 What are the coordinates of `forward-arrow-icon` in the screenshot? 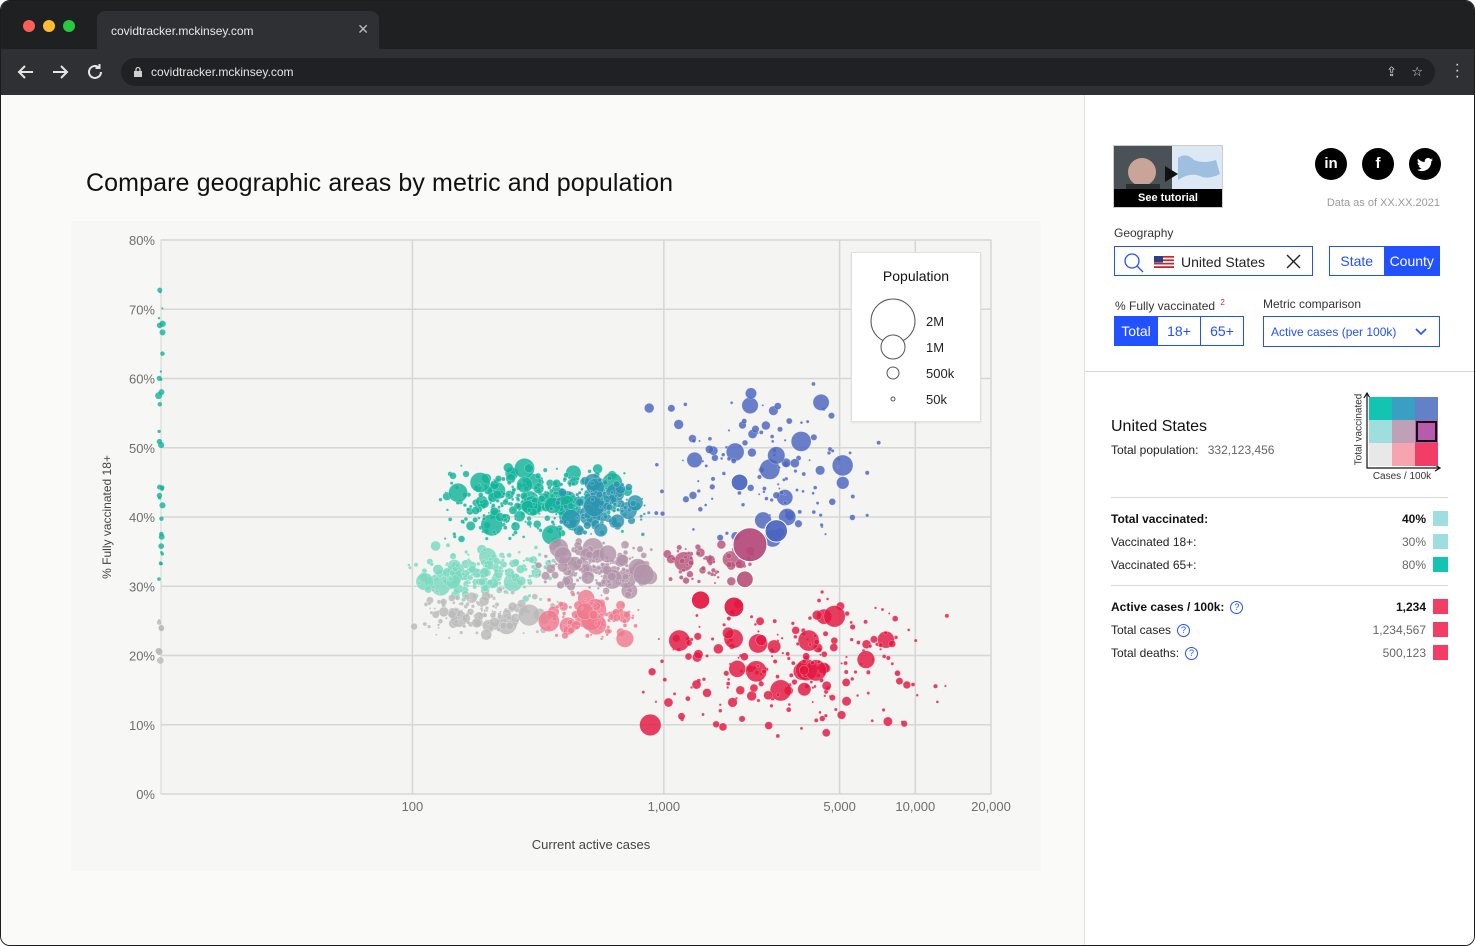 It's located at (60, 72).